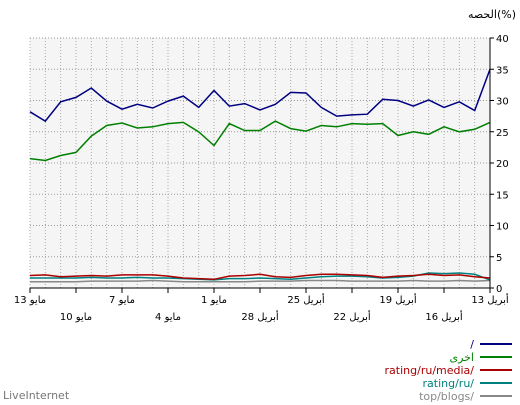  What do you see at coordinates (502, 102) in the screenshot?
I see `y-tick-label: 30` at bounding box center [502, 102].